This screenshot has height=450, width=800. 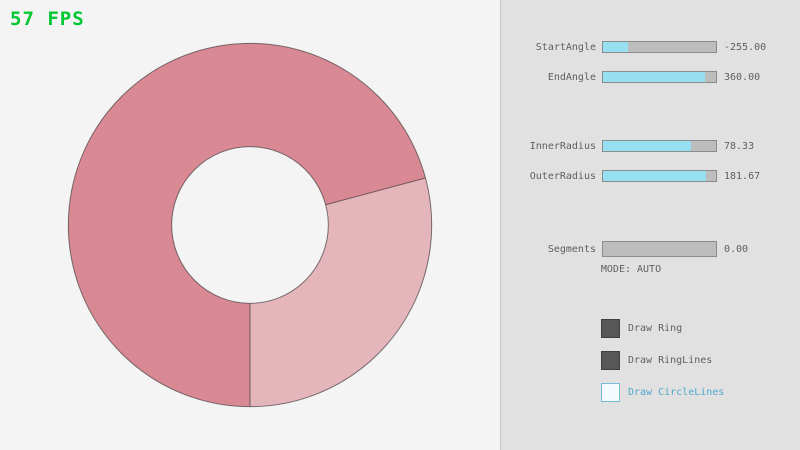 What do you see at coordinates (670, 360) in the screenshot?
I see `draw-ringlines-label: Draw RingLines` at bounding box center [670, 360].